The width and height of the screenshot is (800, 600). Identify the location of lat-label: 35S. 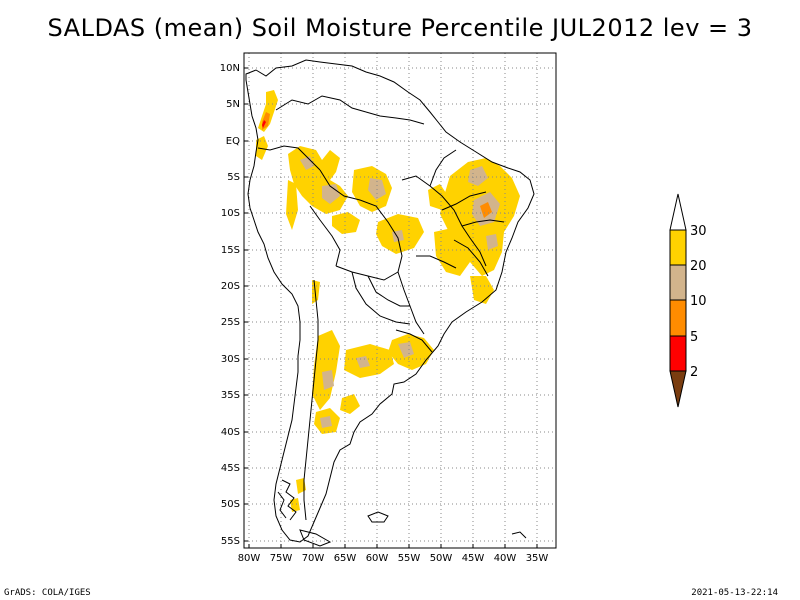
(230, 395).